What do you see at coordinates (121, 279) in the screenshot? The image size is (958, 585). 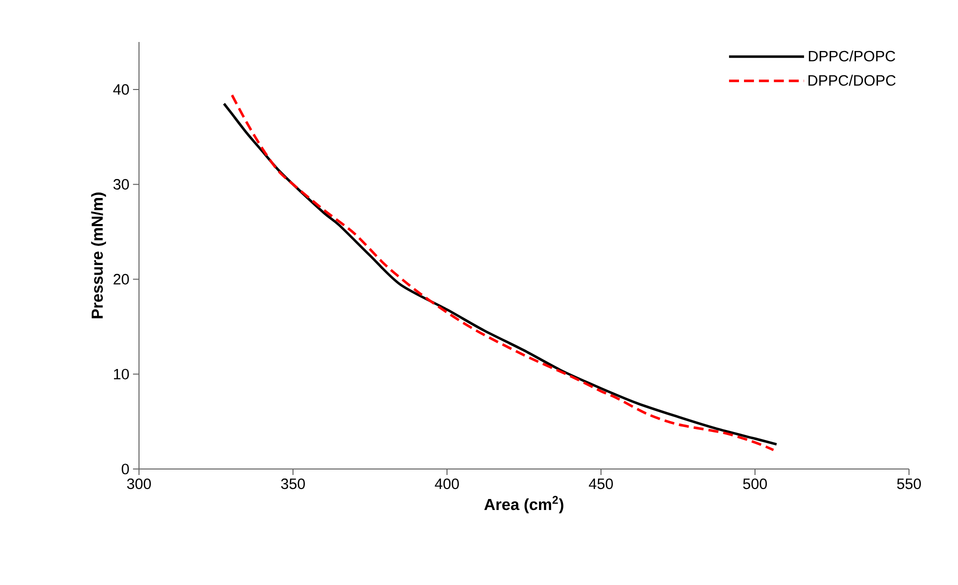 I see `y-tick-label: 20` at bounding box center [121, 279].